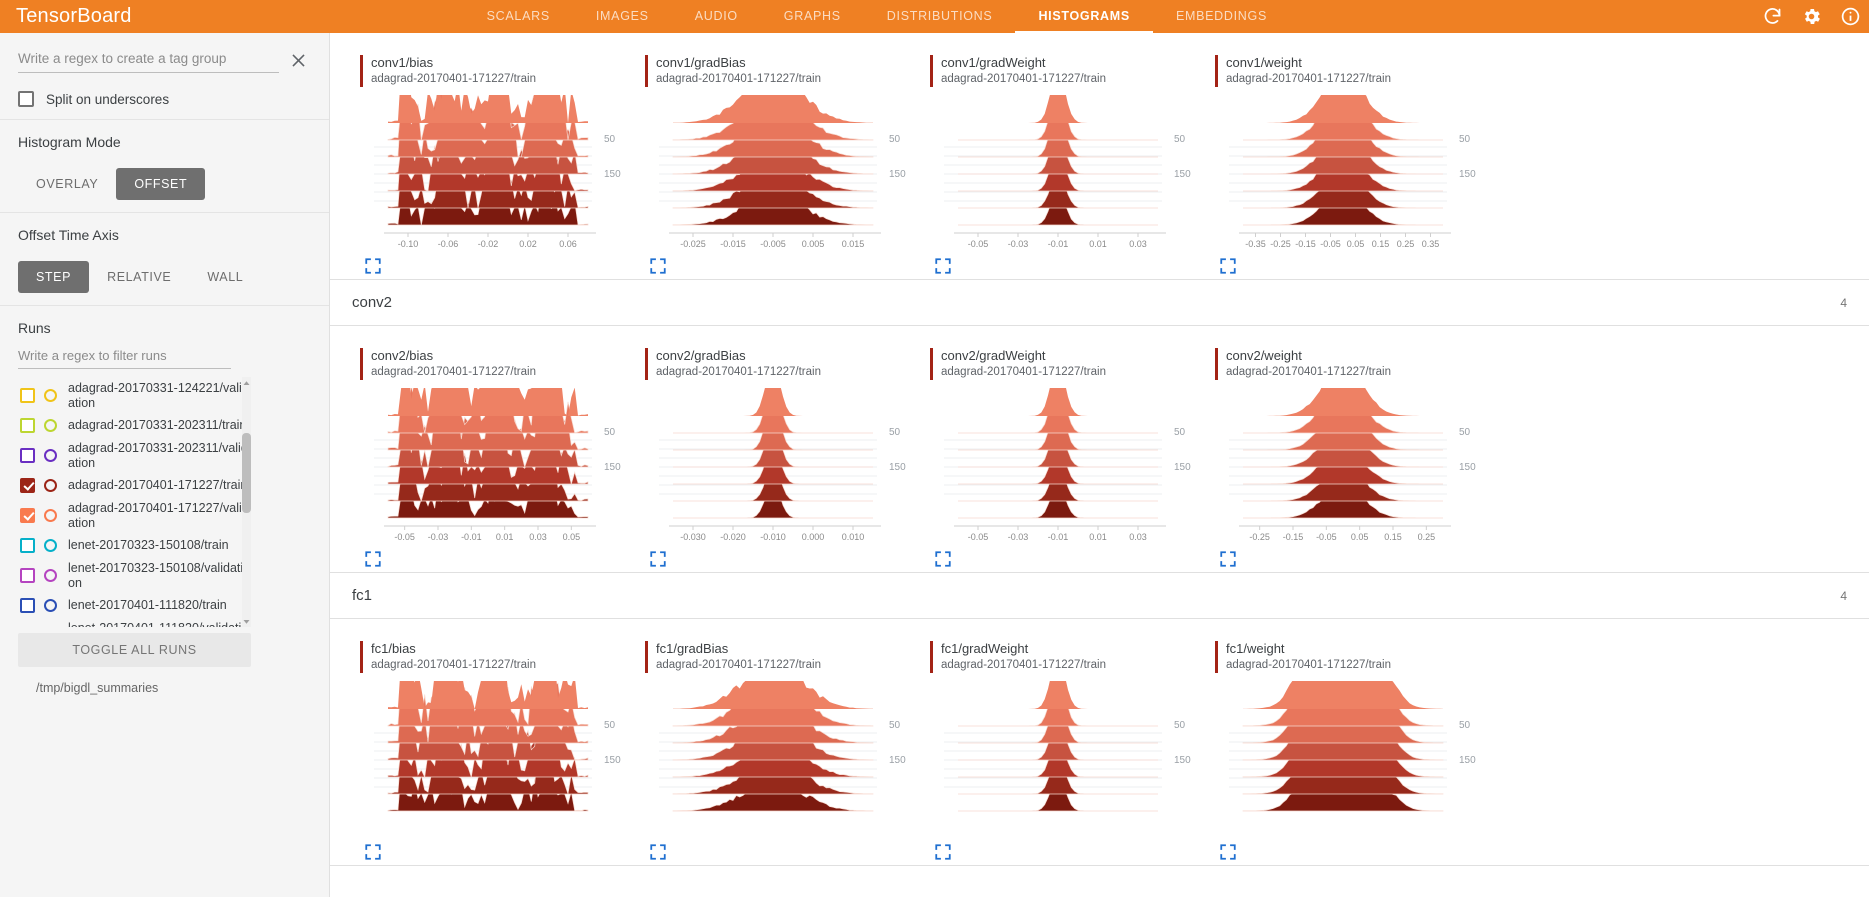 The image size is (1869, 897). Describe the element at coordinates (148, 61) in the screenshot. I see `tag-regex-input` at that location.